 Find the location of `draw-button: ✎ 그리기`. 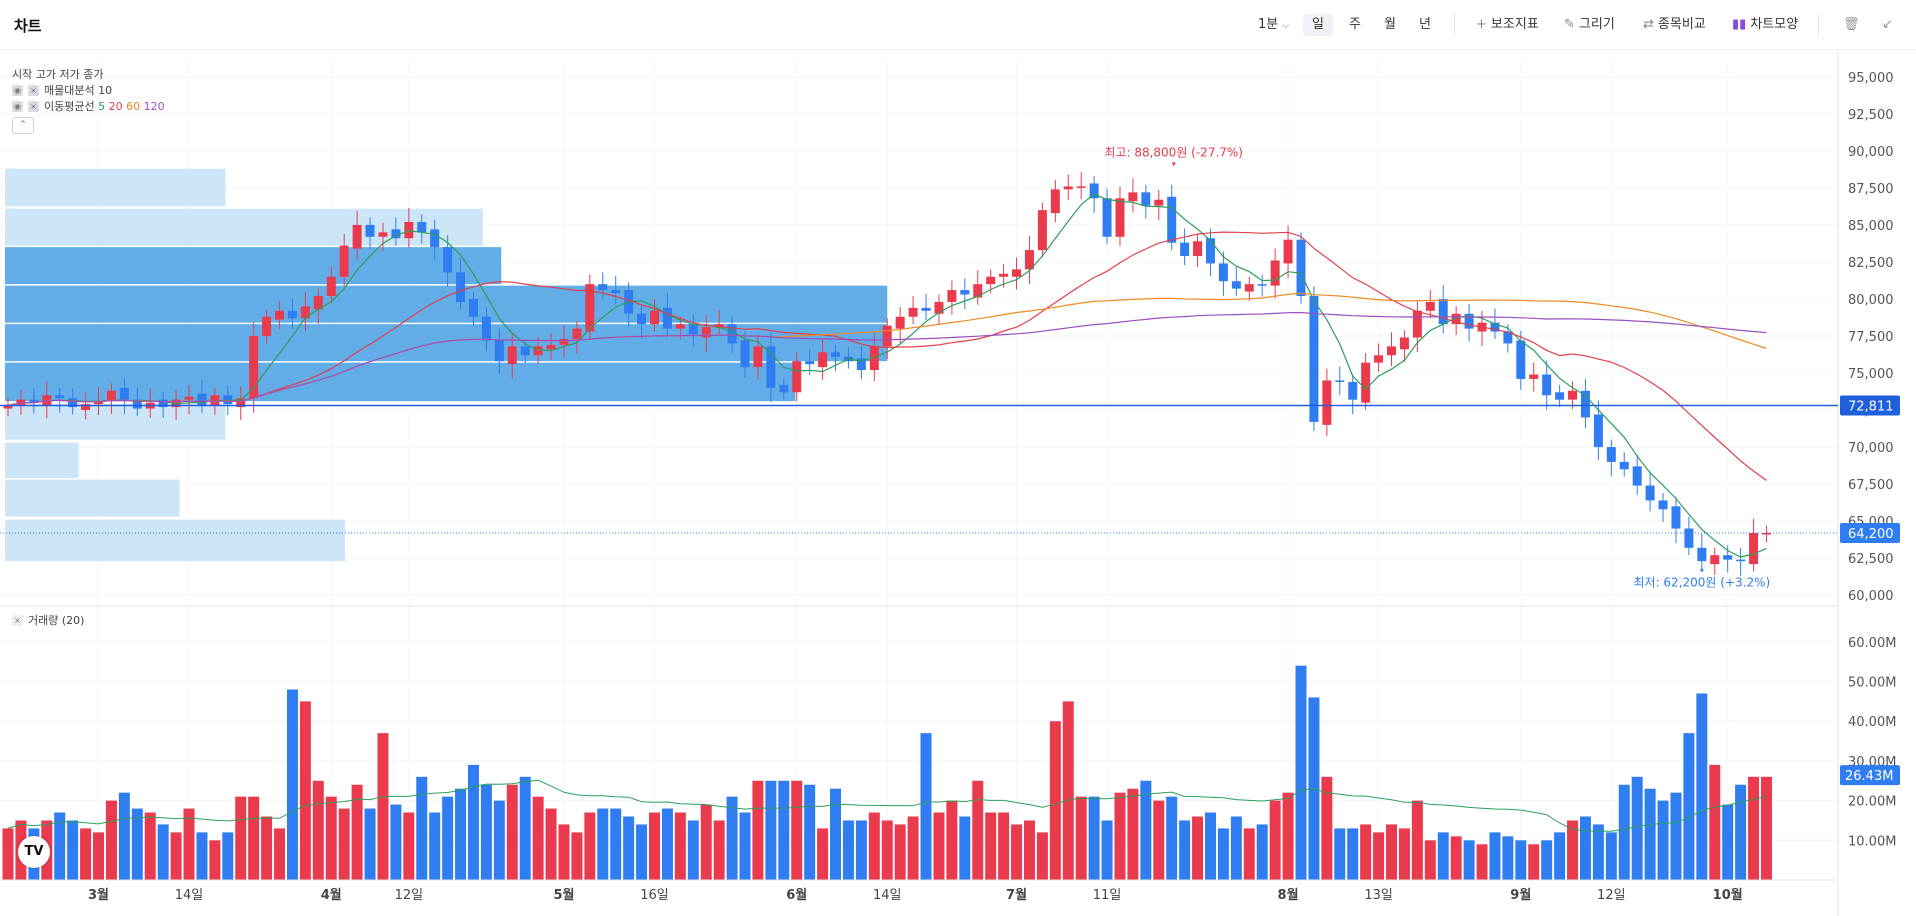

draw-button: ✎ 그리기 is located at coordinates (1589, 25).